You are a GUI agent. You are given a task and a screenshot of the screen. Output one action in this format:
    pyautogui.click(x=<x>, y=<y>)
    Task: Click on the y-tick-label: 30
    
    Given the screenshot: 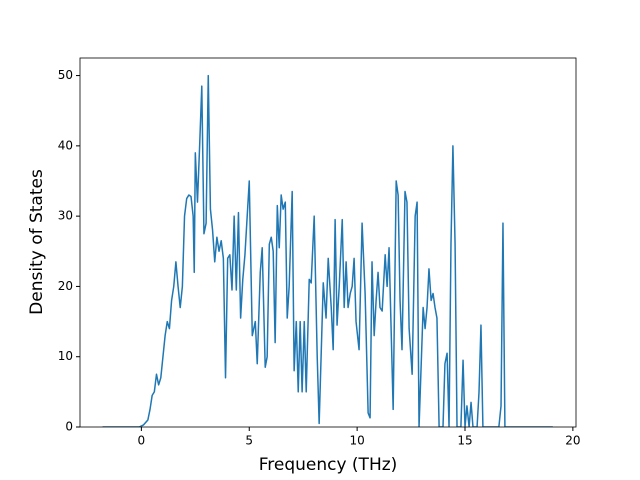 What is the action you would take?
    pyautogui.click(x=65, y=216)
    